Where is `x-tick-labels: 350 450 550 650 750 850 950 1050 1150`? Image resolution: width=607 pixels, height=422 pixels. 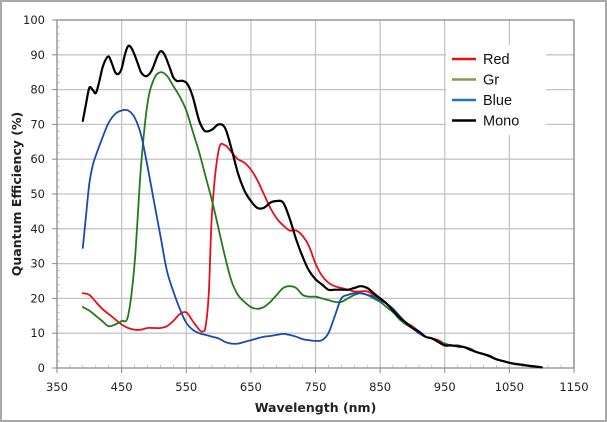 x-tick-labels: 350 450 550 650 750 850 950 1050 1150 is located at coordinates (317, 387).